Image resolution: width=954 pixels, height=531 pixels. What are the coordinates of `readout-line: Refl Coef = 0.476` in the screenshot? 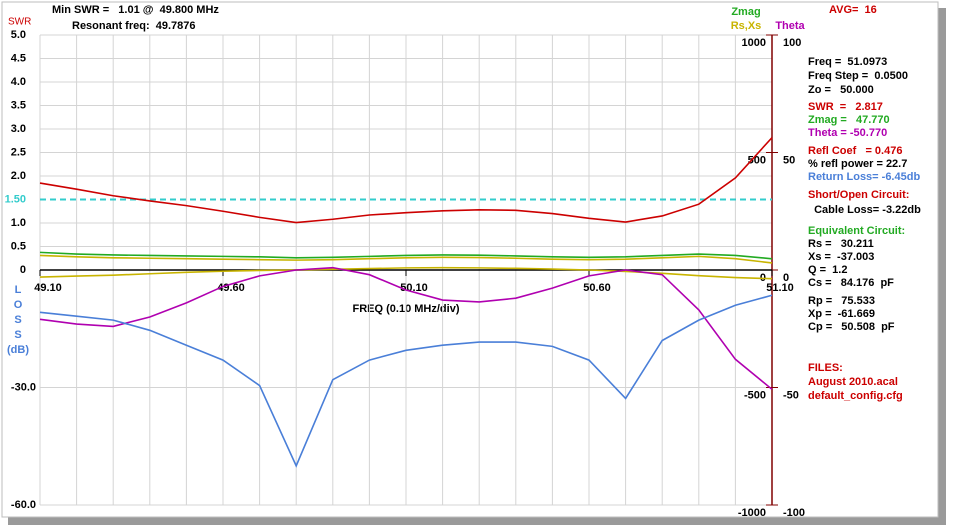 It's located at (855, 151).